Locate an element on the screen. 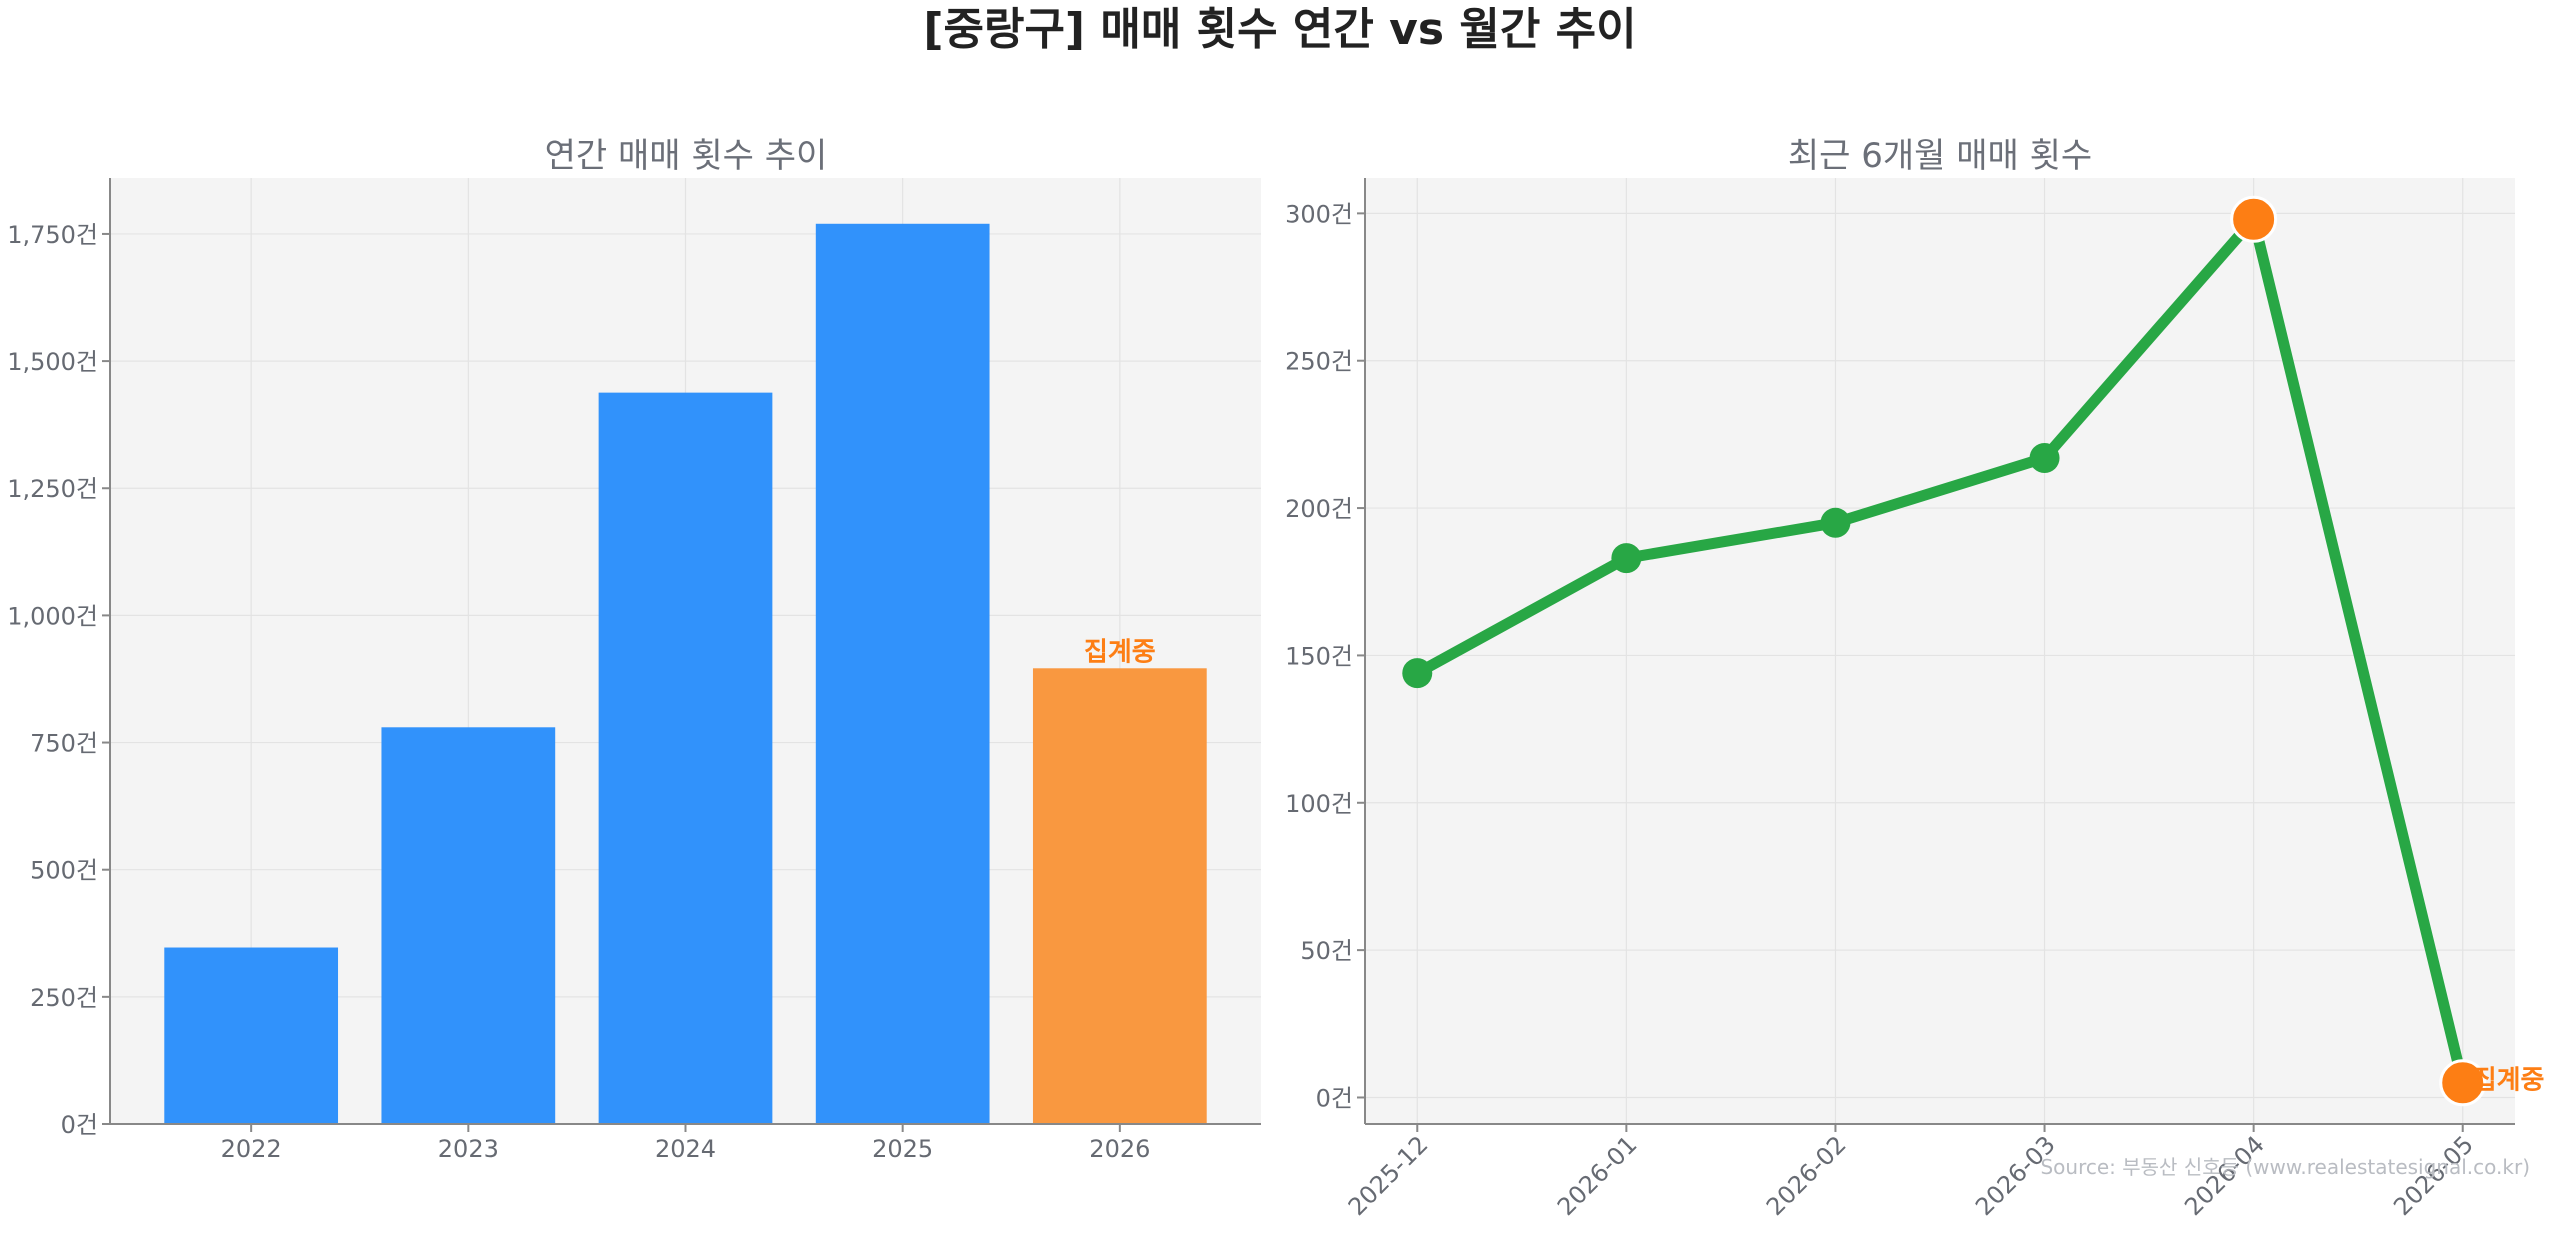 This screenshot has width=2560, height=1234. annual-bar-2024 is located at coordinates (685, 758).